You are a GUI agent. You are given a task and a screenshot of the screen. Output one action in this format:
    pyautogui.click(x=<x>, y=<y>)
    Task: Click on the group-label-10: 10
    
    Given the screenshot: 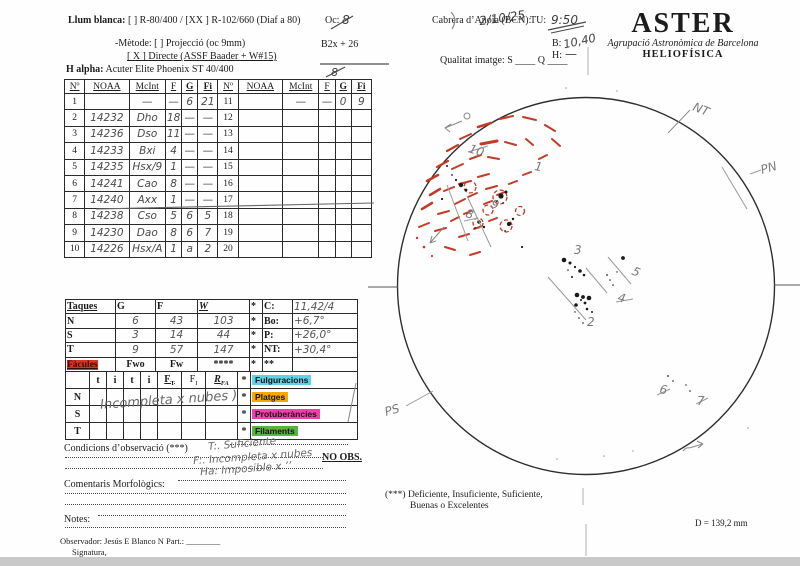 What is the action you would take?
    pyautogui.click(x=476, y=151)
    